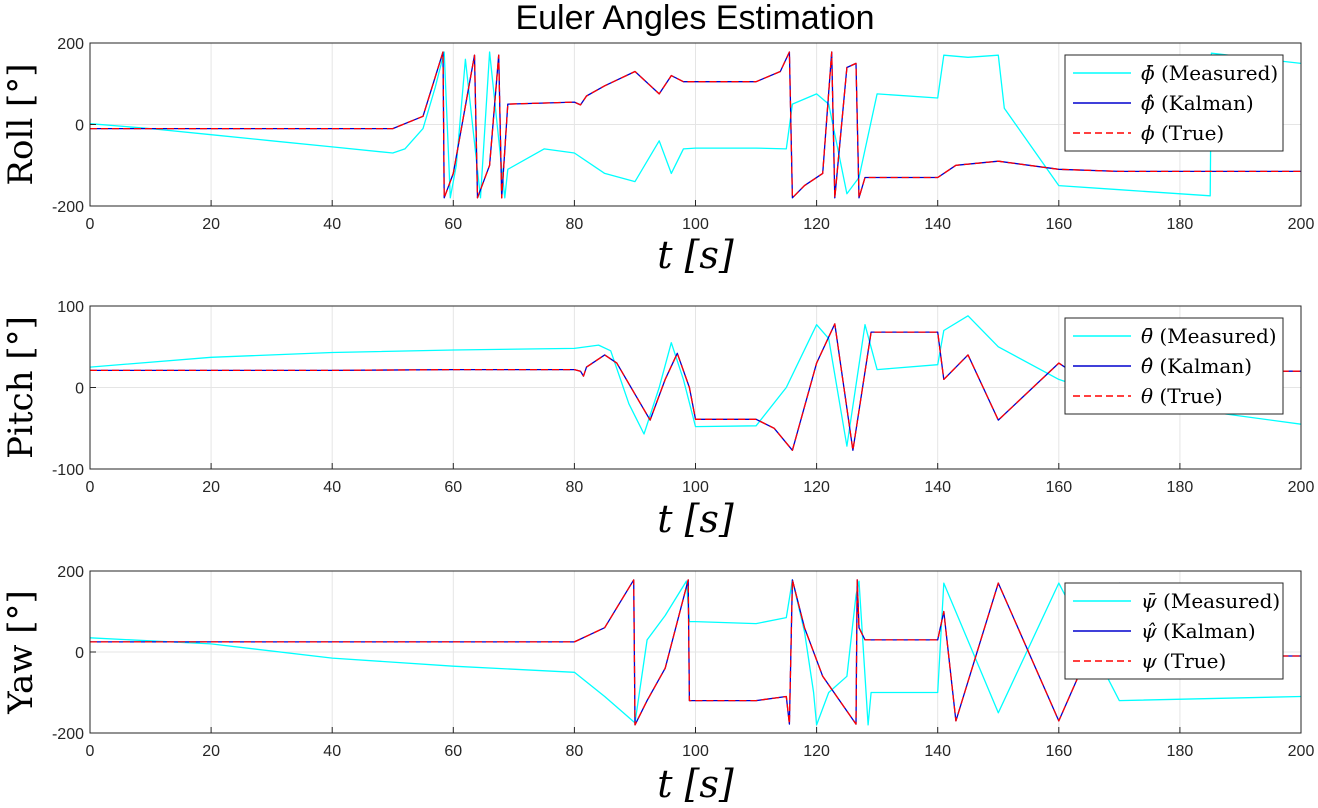 This screenshot has height=808, width=1318. Describe the element at coordinates (68, 470) in the screenshot. I see `y-tick-label: -100` at that location.